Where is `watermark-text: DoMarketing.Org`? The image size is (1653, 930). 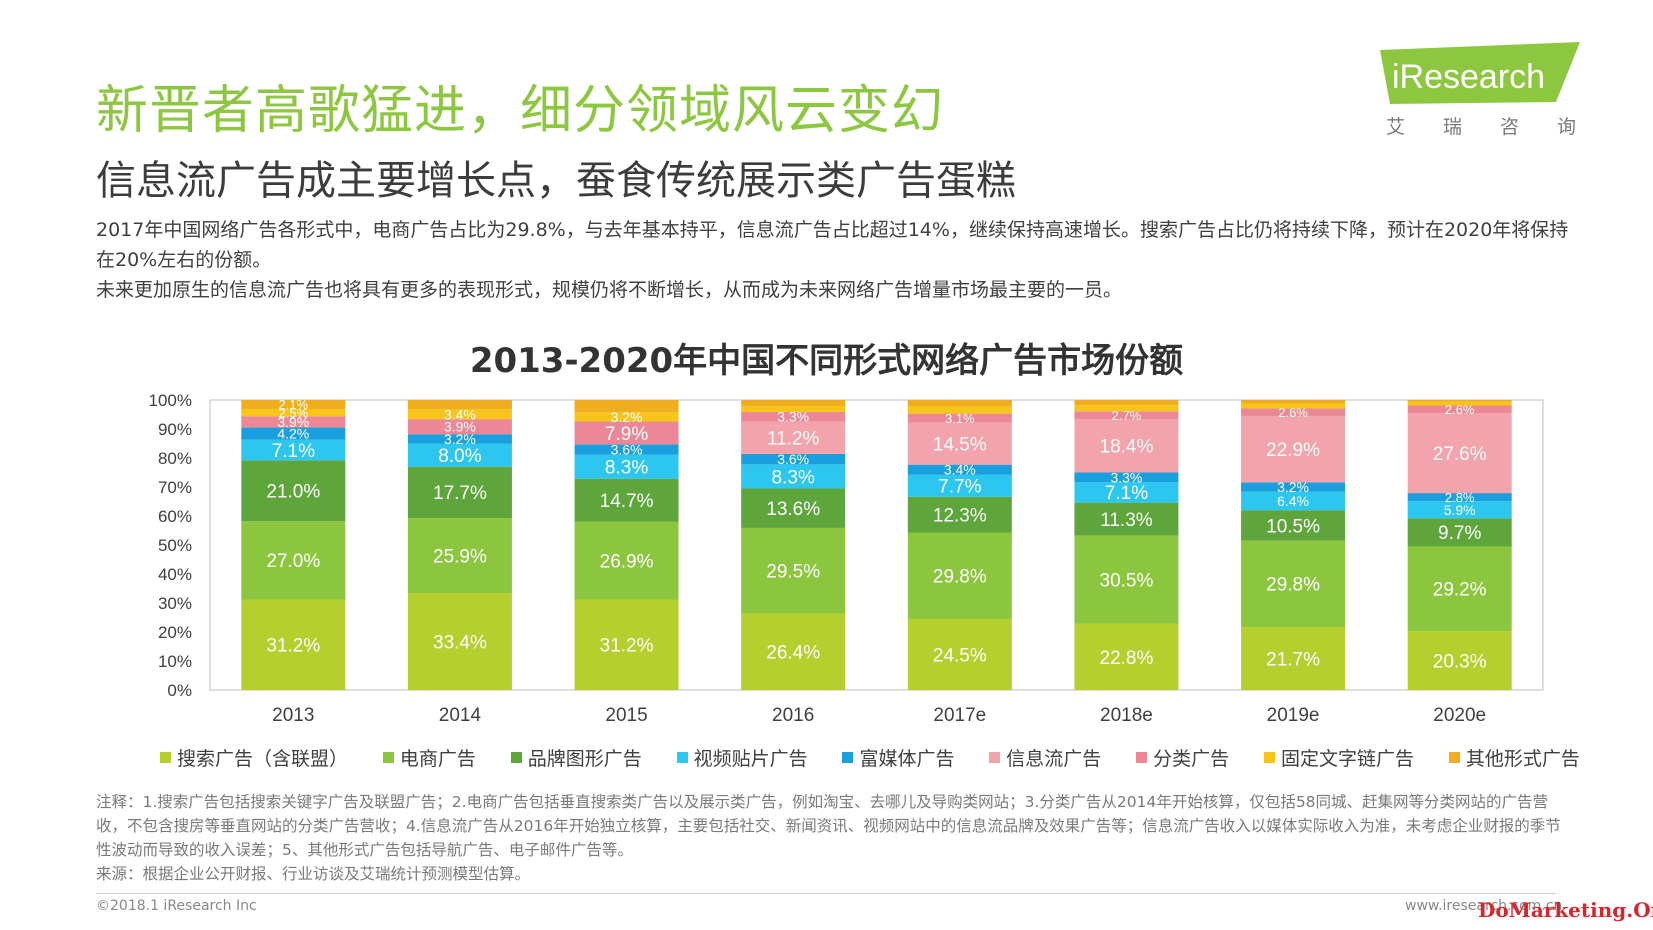 watermark-text: DoMarketing.Org is located at coordinates (1565, 910).